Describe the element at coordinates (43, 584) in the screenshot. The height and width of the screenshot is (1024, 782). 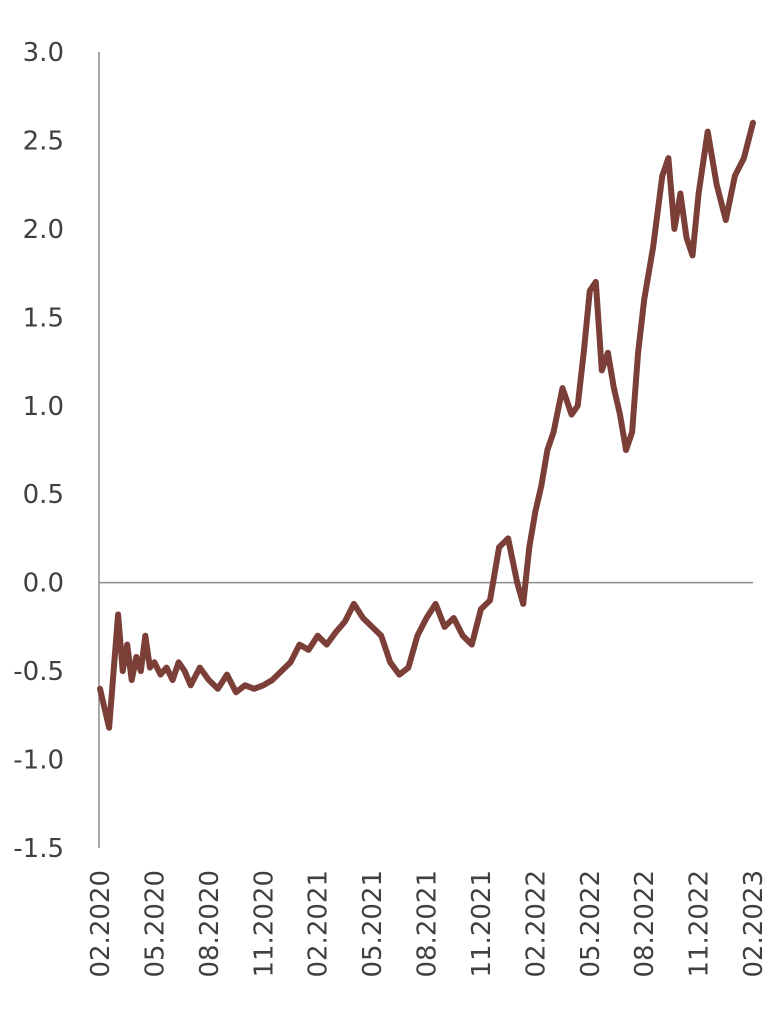
I see `y-tick-label: 0.0` at that location.